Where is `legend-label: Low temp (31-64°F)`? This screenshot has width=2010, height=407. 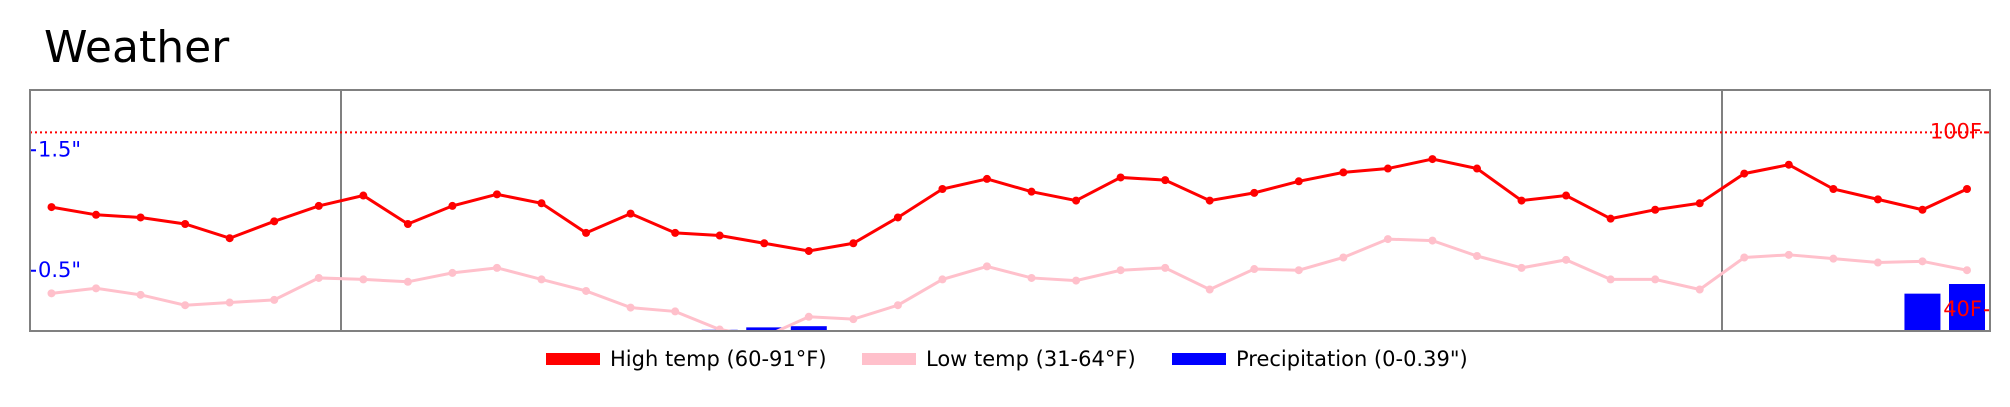 legend-label: Low temp (31-64°F) is located at coordinates (1031, 359).